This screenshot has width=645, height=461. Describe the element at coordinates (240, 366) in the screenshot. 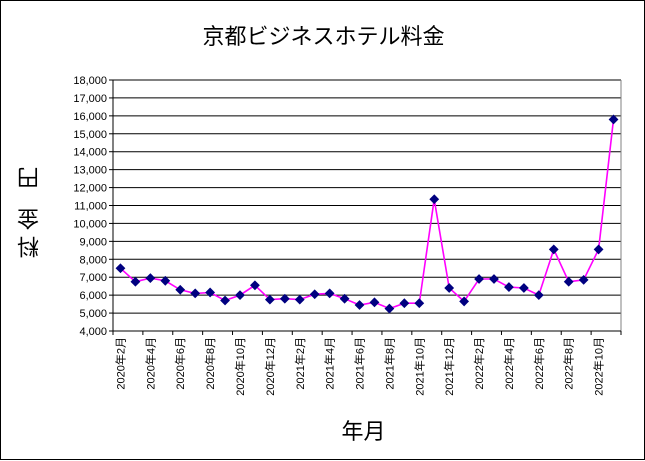

I see `x-tick-label: 2020年10月` at that location.